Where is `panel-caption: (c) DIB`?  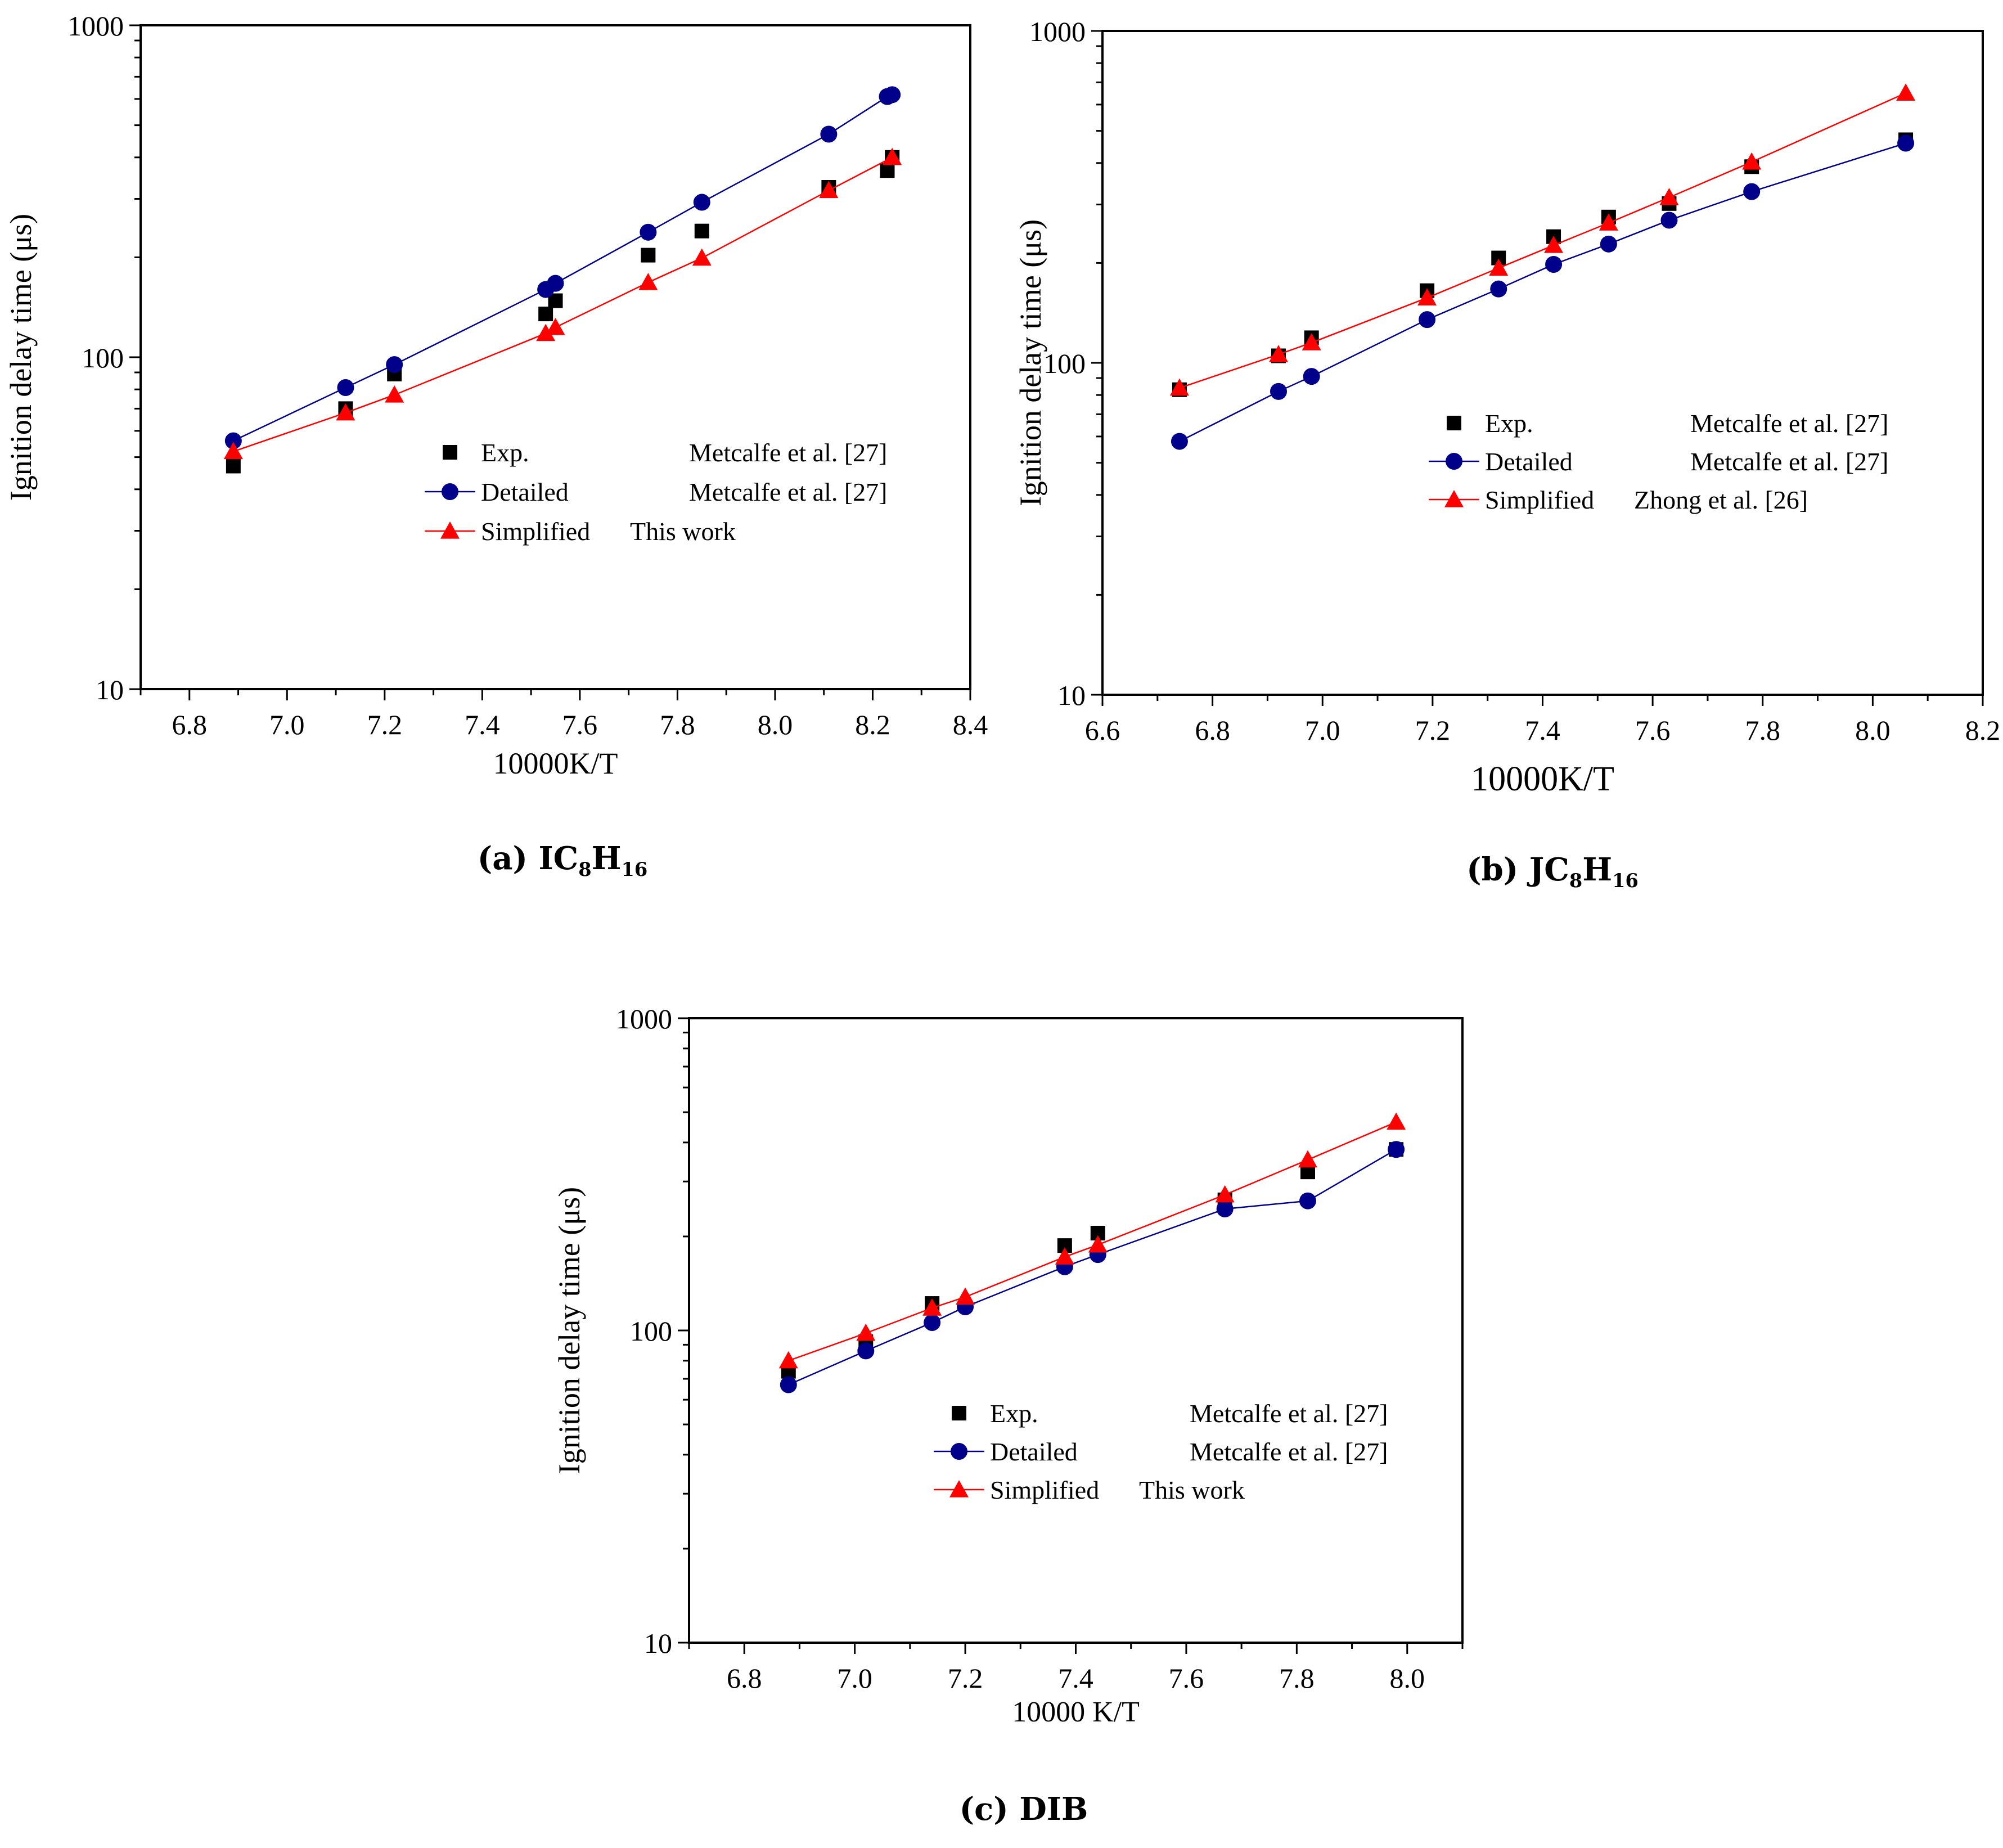 panel-caption: (c) DIB is located at coordinates (1024, 1809).